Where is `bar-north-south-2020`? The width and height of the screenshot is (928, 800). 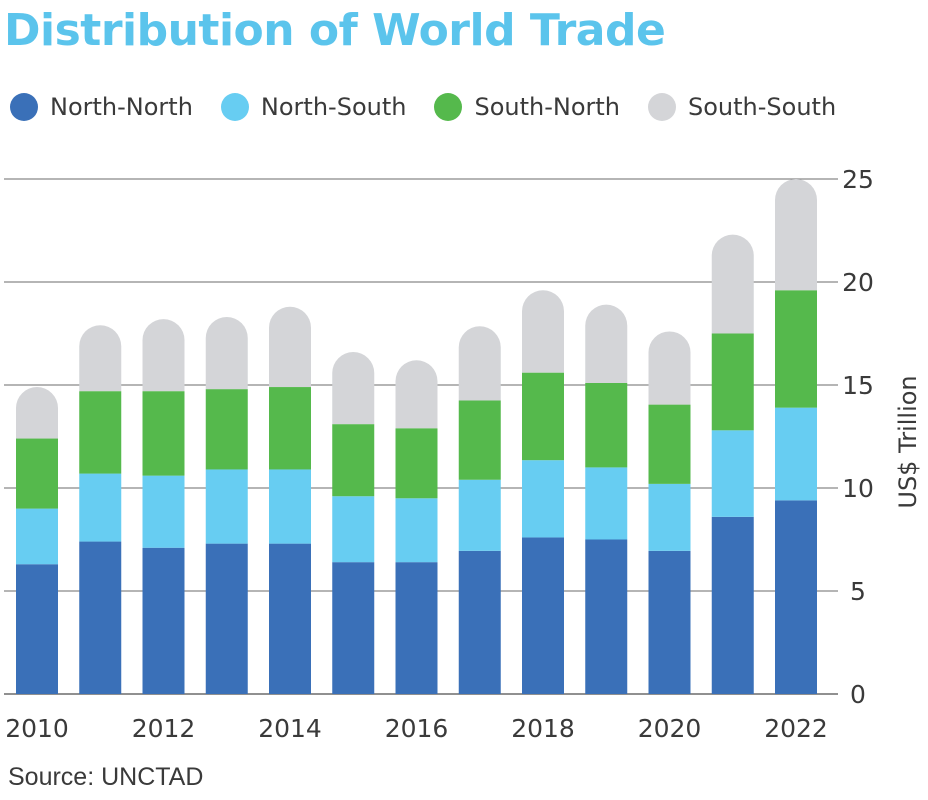 bar-north-south-2020 is located at coordinates (669, 517).